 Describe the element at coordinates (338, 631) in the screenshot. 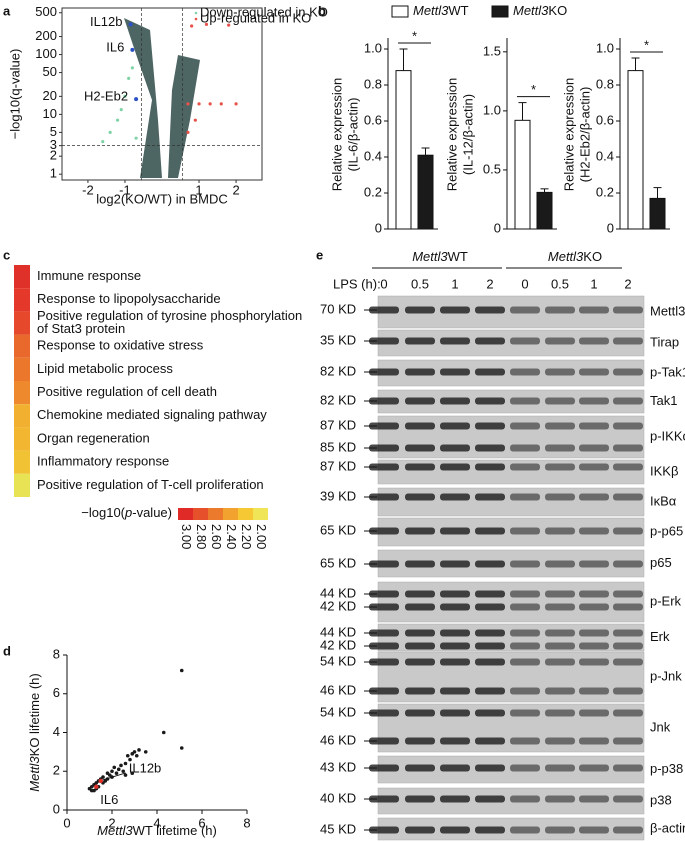

I see `marker-label: 44 KD` at that location.